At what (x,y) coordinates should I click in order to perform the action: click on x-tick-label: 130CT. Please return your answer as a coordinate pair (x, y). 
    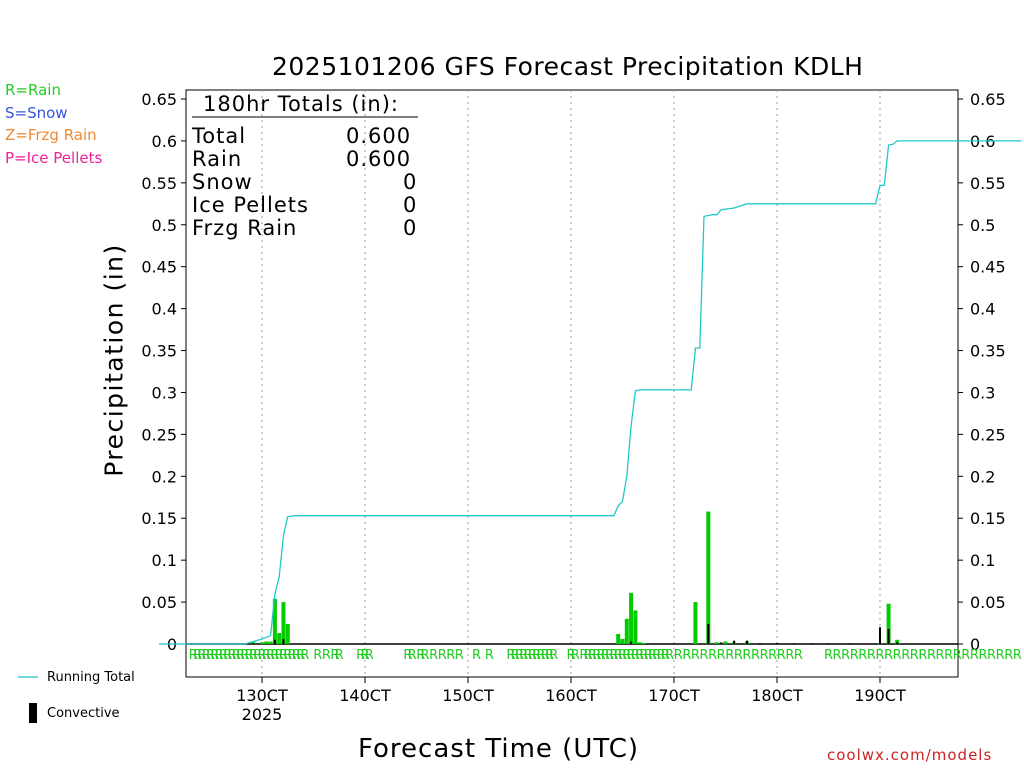
    Looking at the image, I should click on (262, 695).